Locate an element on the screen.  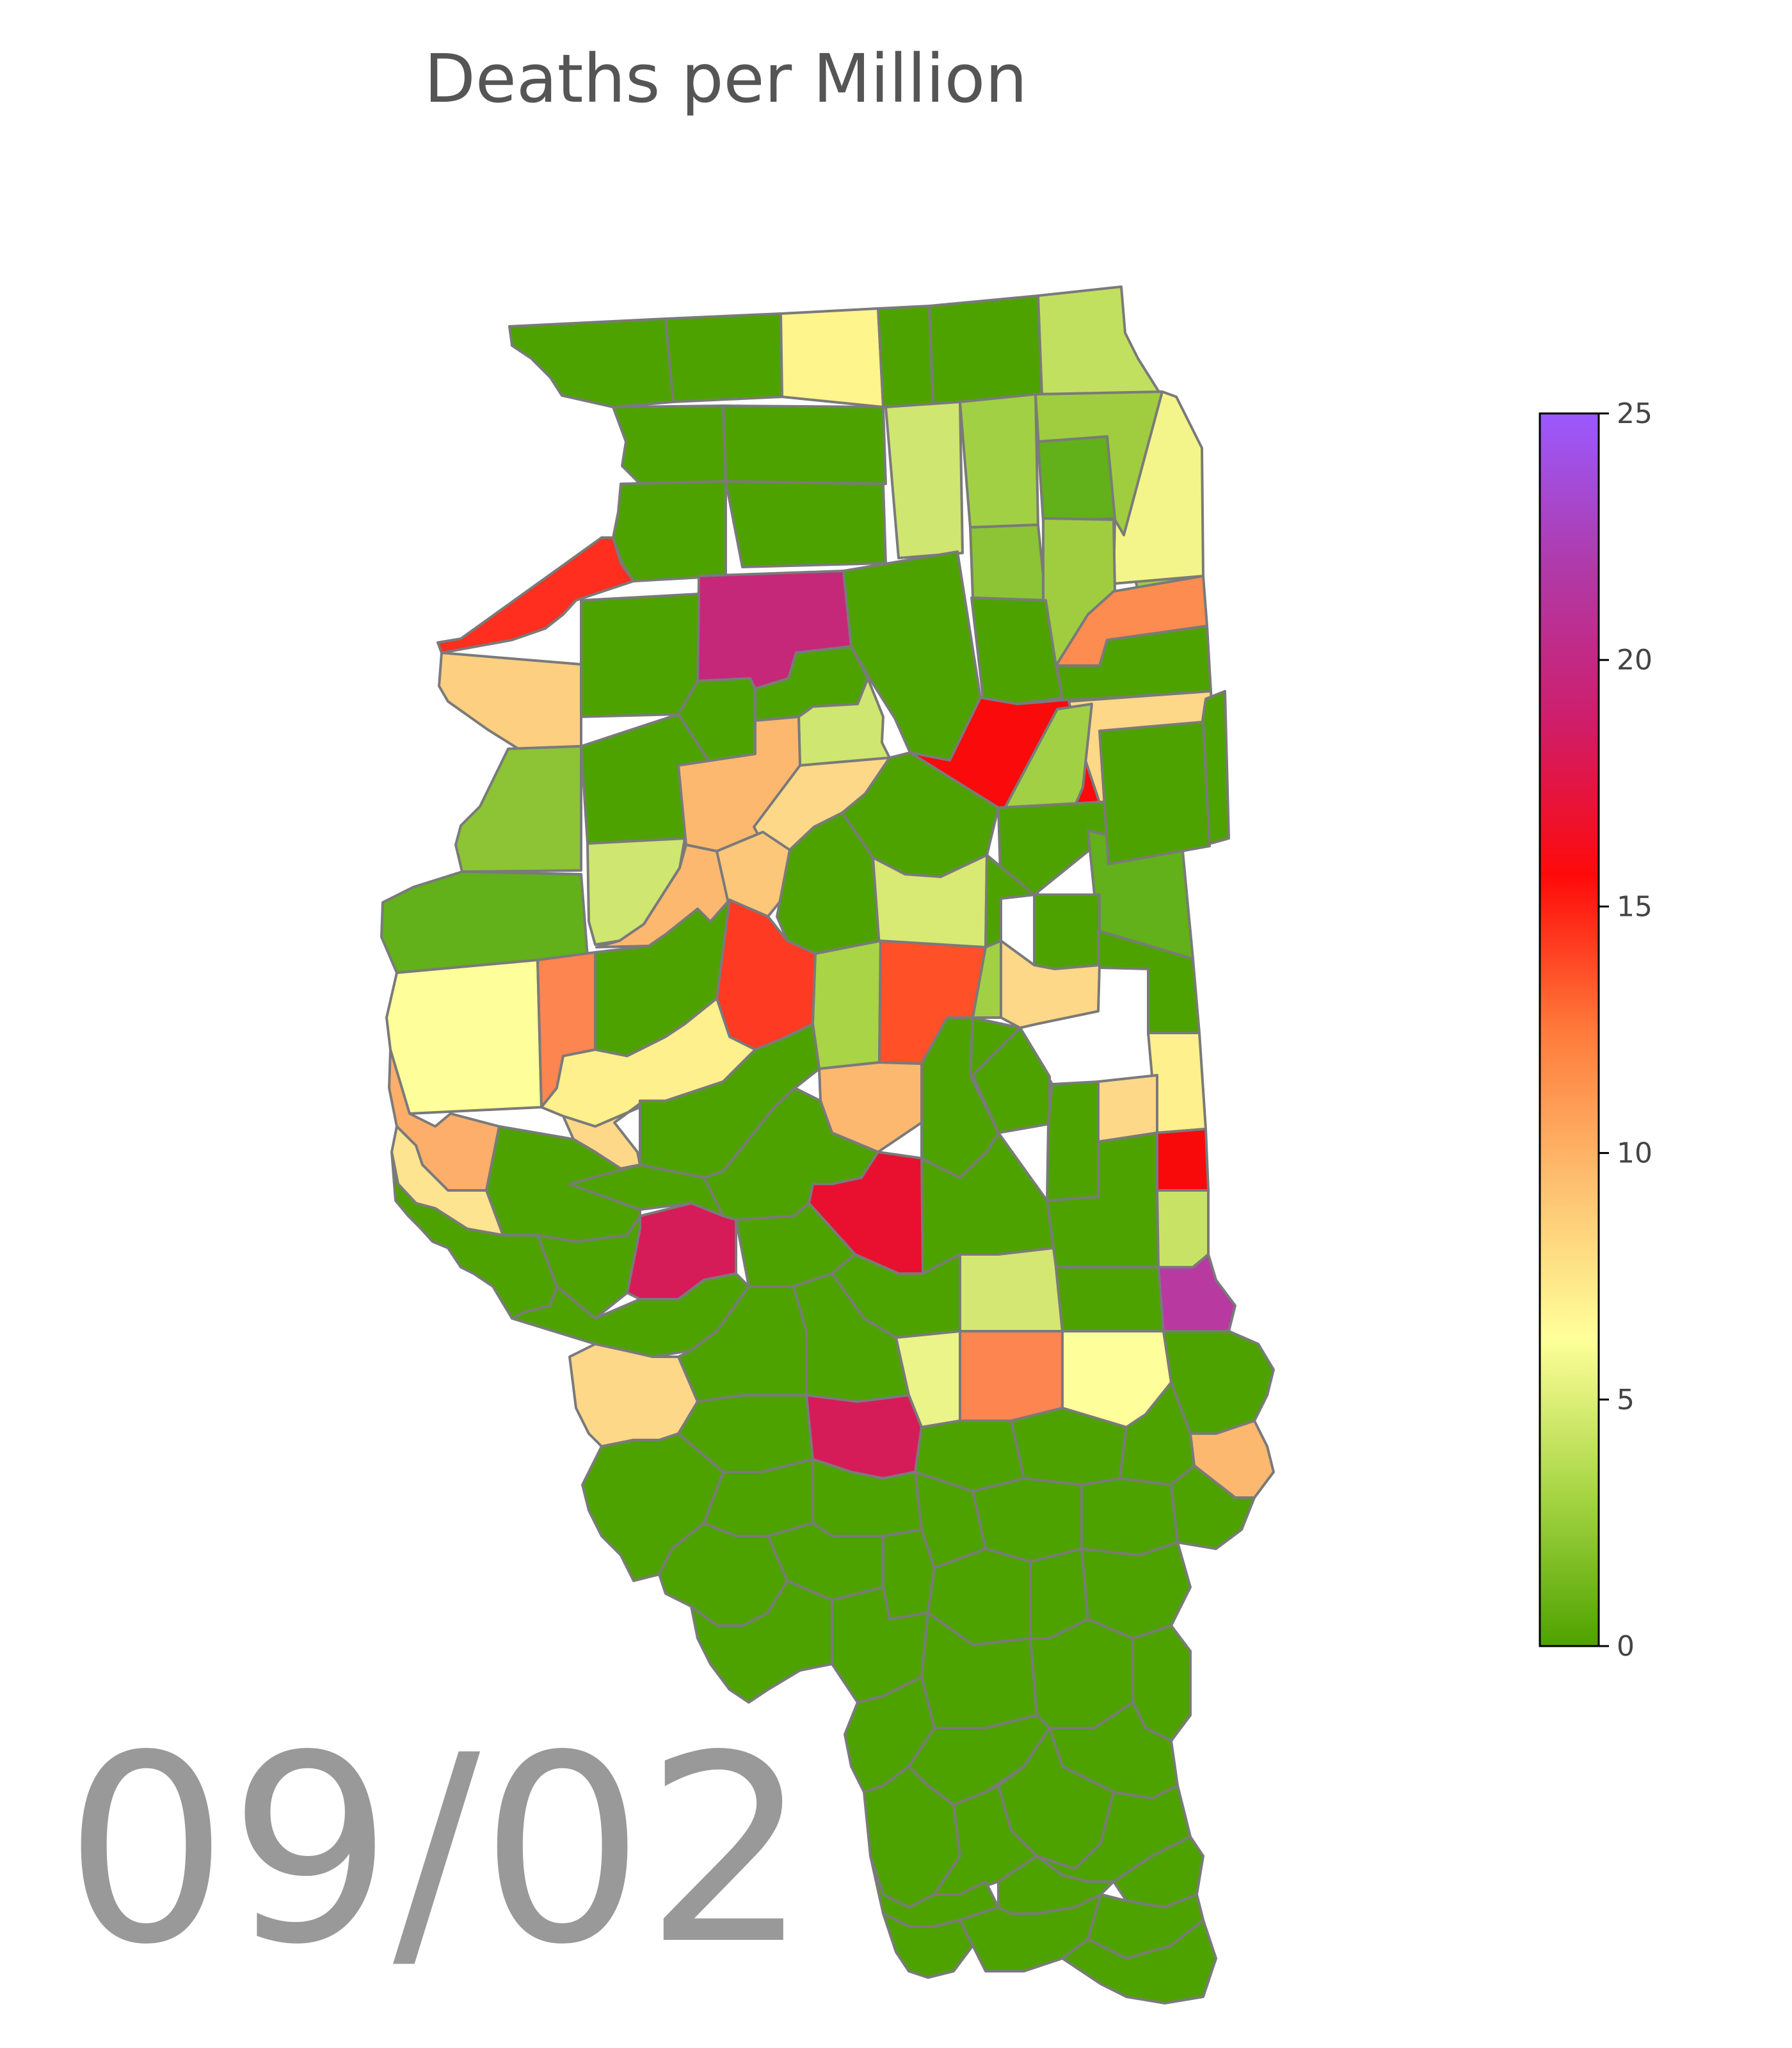
colorbar-tick-label: 5 is located at coordinates (1626, 1400).